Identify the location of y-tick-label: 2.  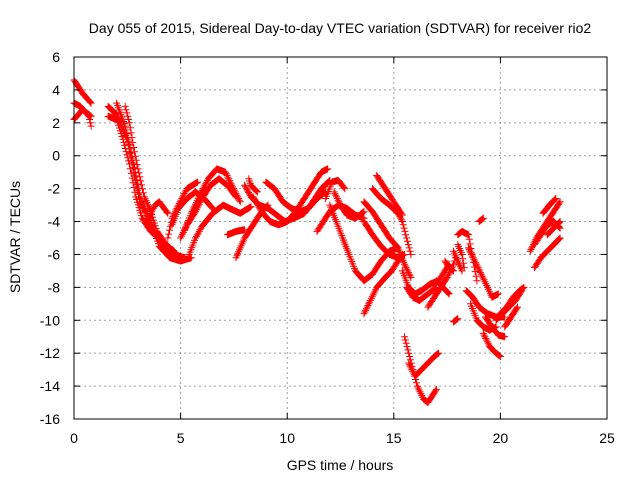
(56, 123).